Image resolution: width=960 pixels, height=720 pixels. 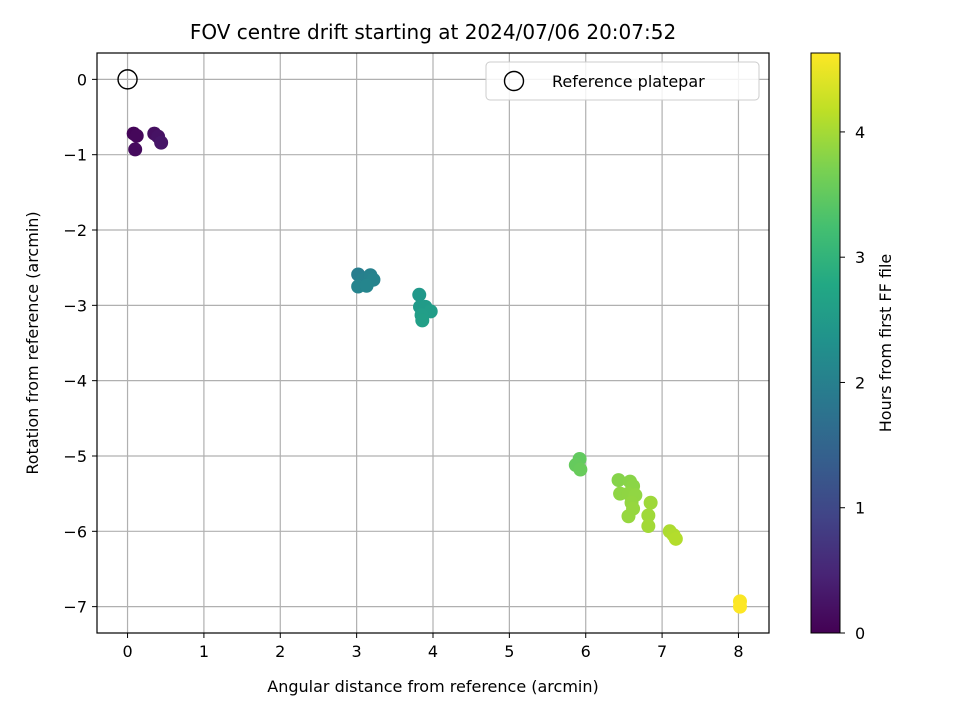 I want to click on legend-marker-icon, so click(x=514, y=81).